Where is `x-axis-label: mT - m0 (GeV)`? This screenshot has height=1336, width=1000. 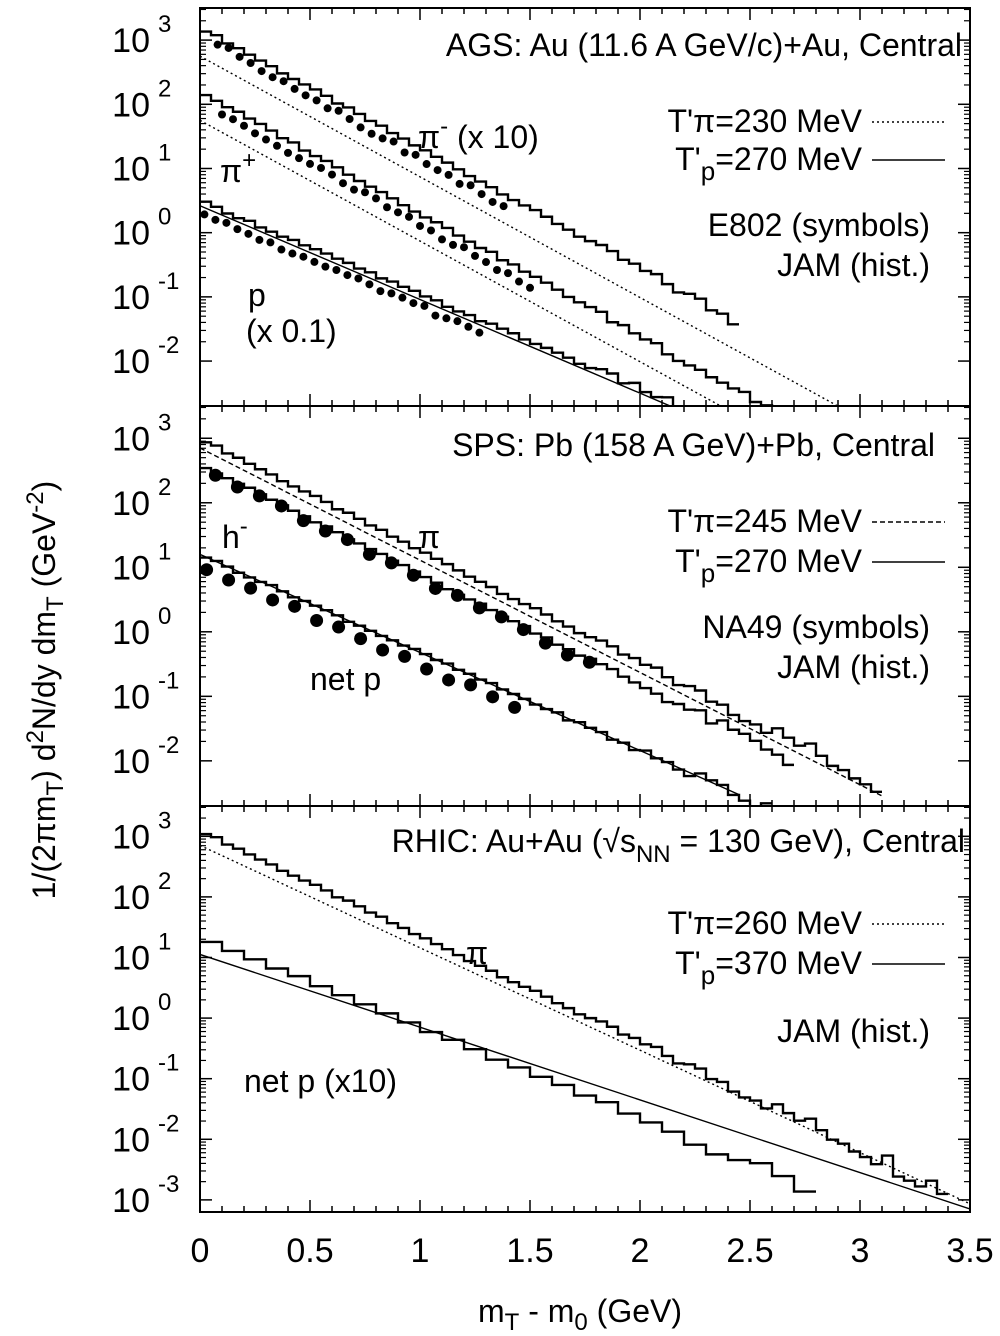 x-axis-label: mT - m0 (GeV) is located at coordinates (580, 1314).